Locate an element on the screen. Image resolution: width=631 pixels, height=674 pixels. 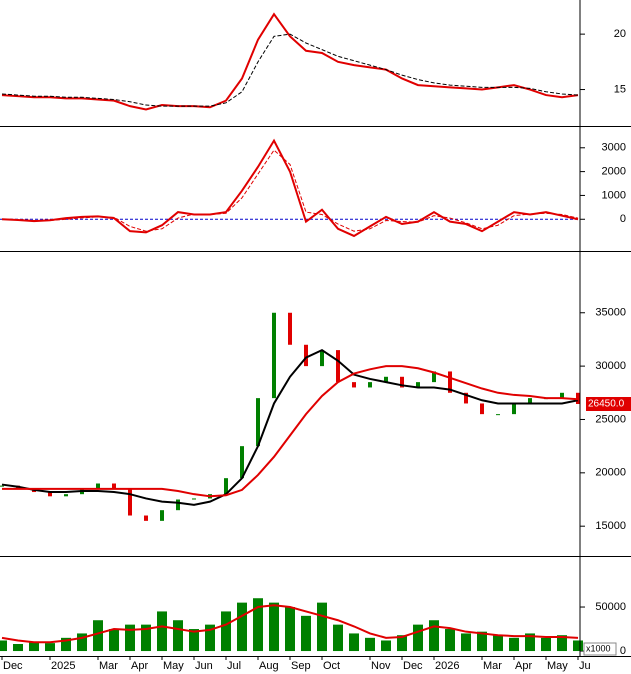
y-tick-label: 50000 is located at coordinates (610, 607).